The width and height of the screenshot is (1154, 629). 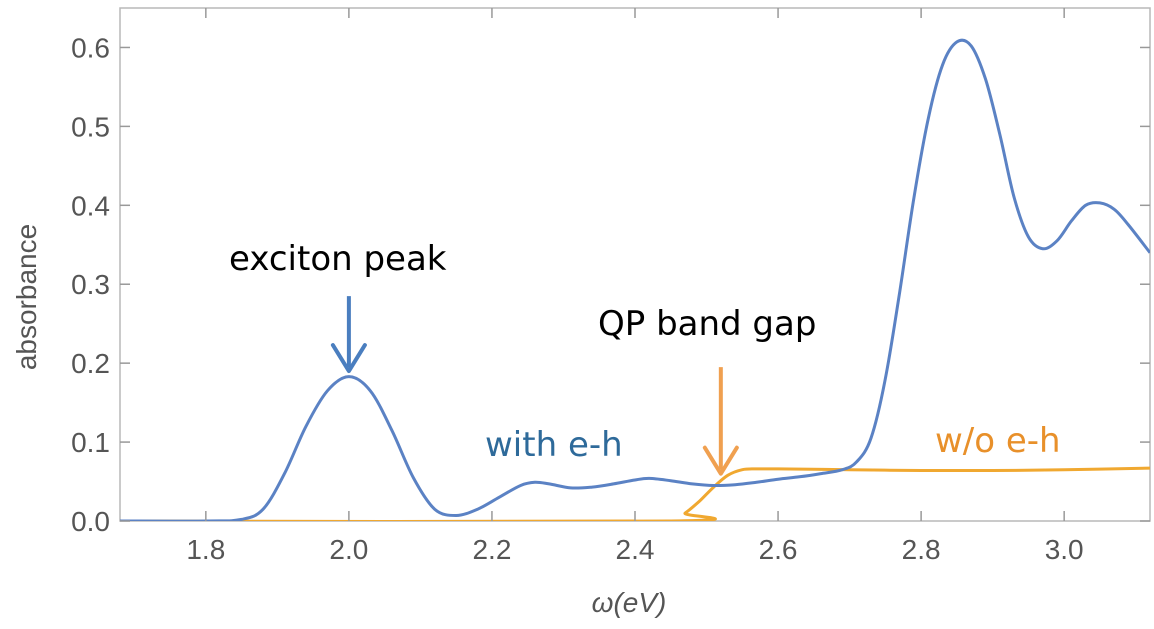 What do you see at coordinates (90, 442) in the screenshot?
I see `y-tick-label: 0.1` at bounding box center [90, 442].